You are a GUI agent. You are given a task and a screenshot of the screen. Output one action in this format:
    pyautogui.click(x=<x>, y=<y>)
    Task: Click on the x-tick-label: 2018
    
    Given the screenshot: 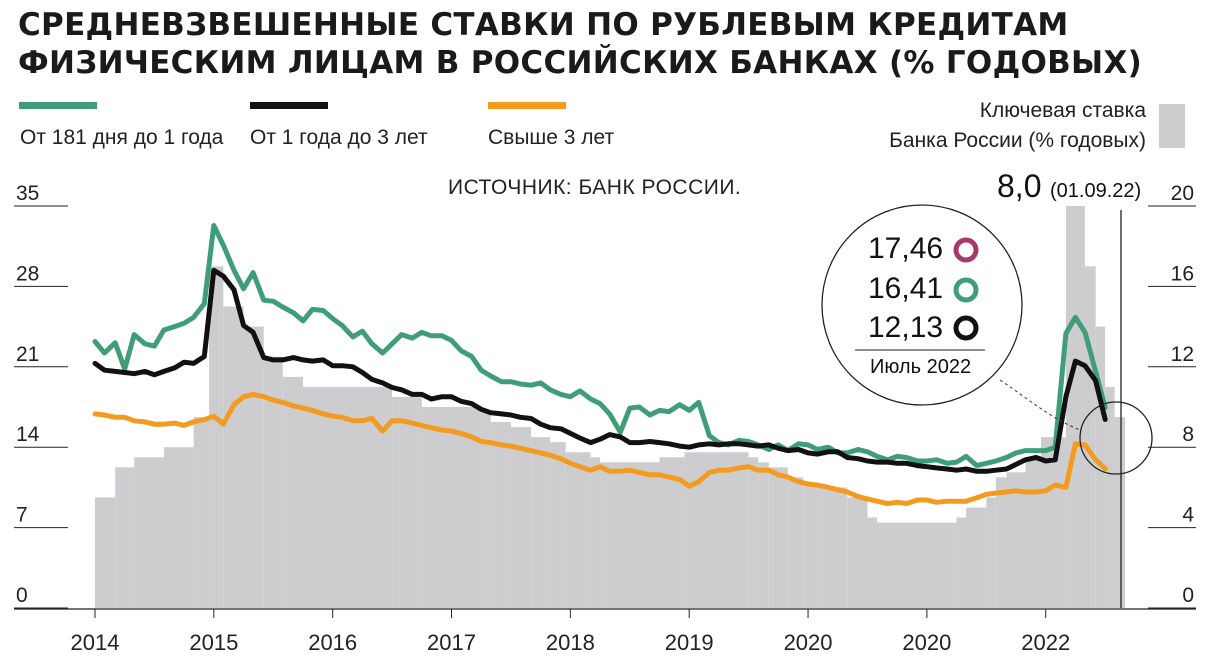 What is the action you would take?
    pyautogui.click(x=570, y=642)
    